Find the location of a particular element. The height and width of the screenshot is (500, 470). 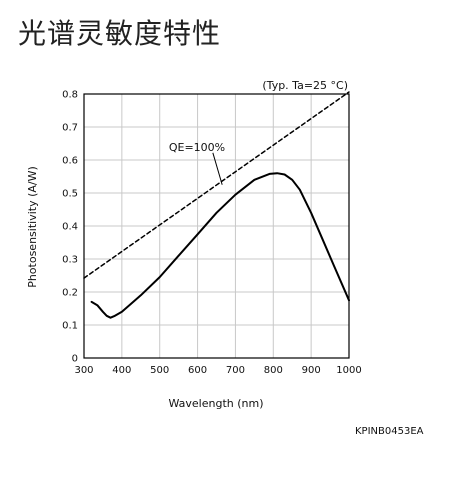

y-tick-label: 0.1 is located at coordinates (70, 326).